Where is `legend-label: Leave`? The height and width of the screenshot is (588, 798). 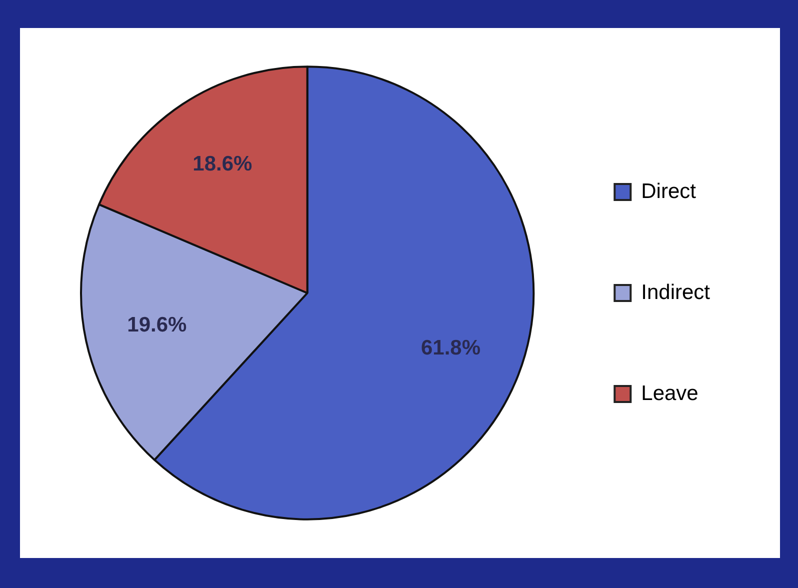
legend-label: Leave is located at coordinates (669, 393).